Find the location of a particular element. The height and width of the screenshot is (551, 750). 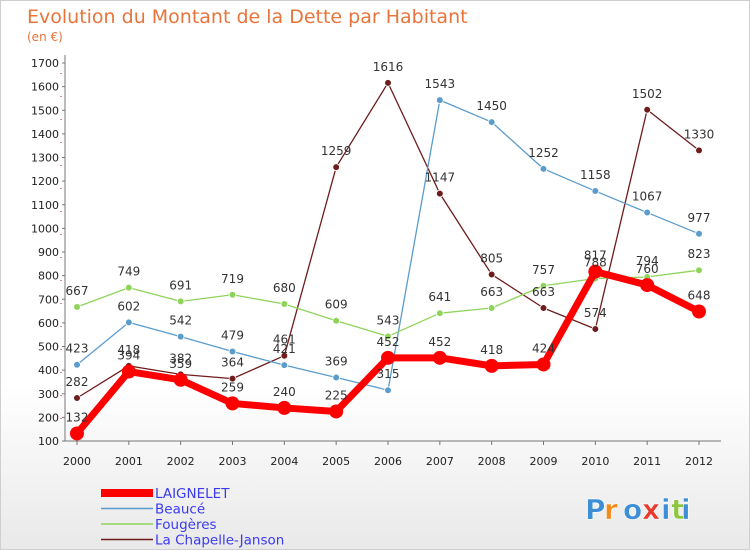

y-tick-label: 1600 is located at coordinates (45, 87).